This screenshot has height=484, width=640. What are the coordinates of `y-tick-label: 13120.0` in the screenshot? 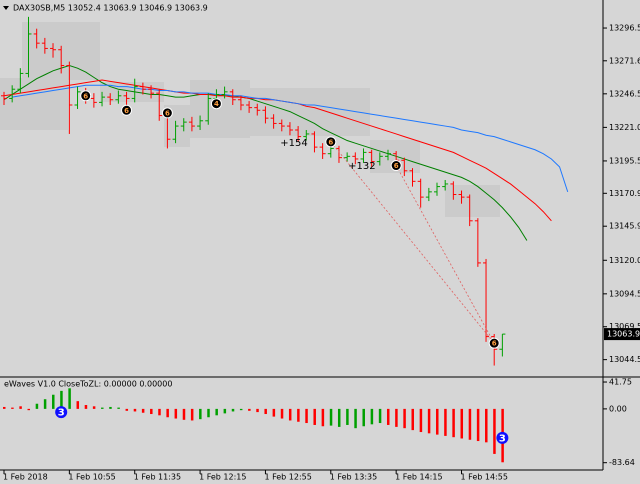 It's located at (624, 260).